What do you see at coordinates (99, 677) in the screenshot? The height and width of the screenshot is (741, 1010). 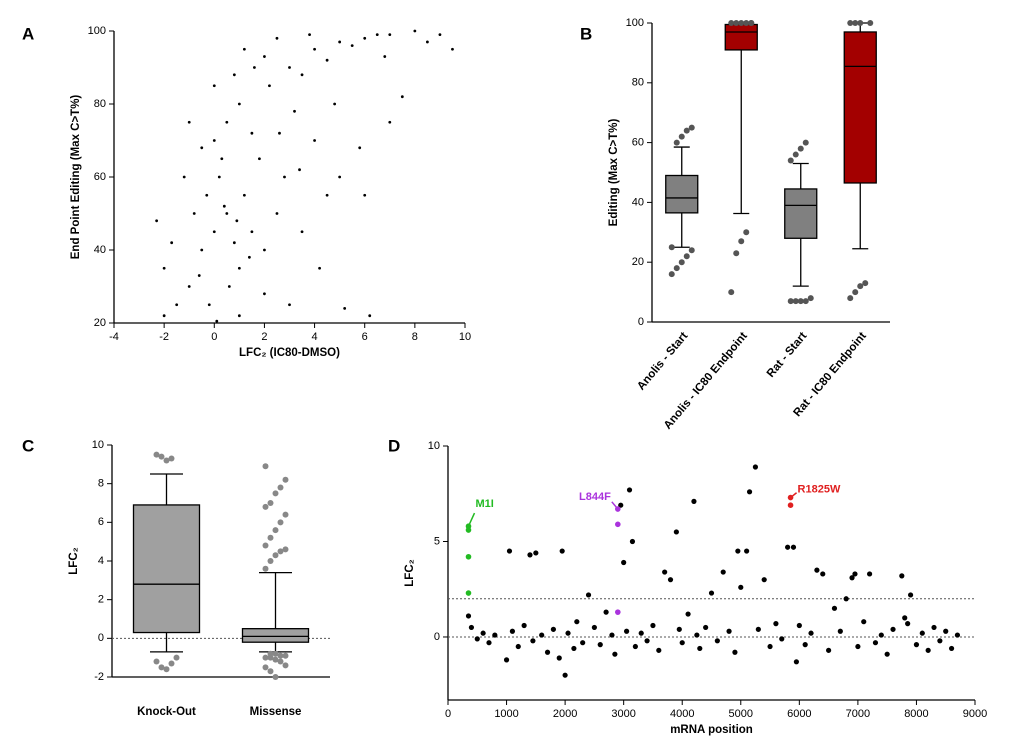 I see `y-tick-label: -2` at bounding box center [99, 677].